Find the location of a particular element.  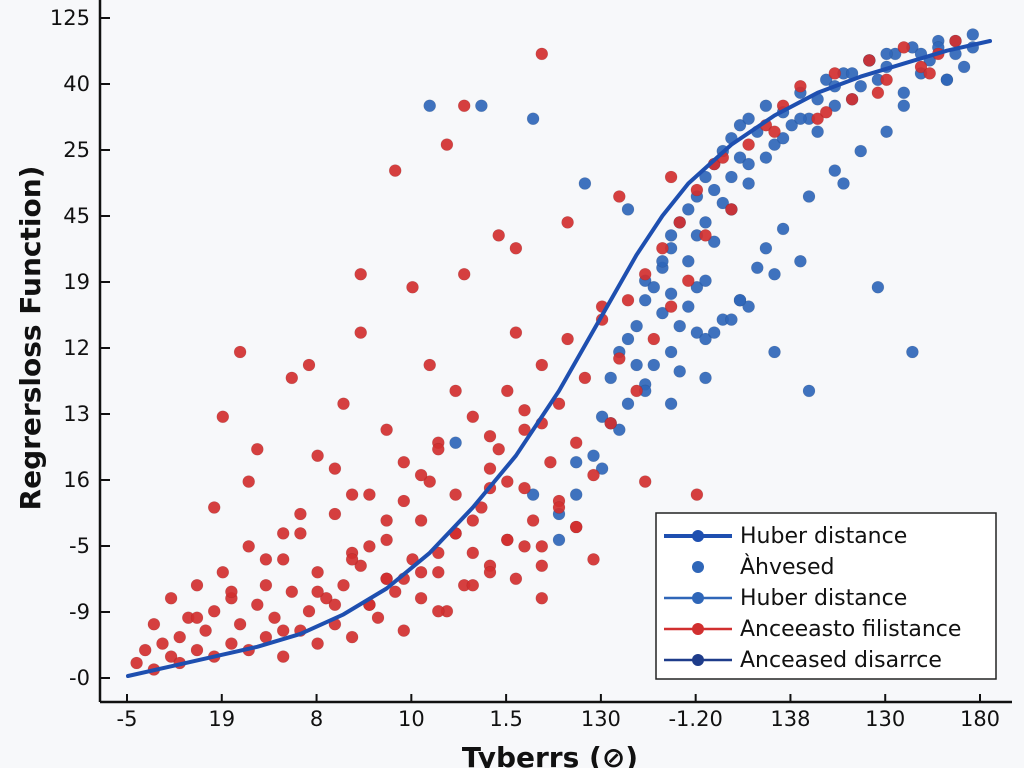

y-tick-label: -0 is located at coordinates (79, 678).